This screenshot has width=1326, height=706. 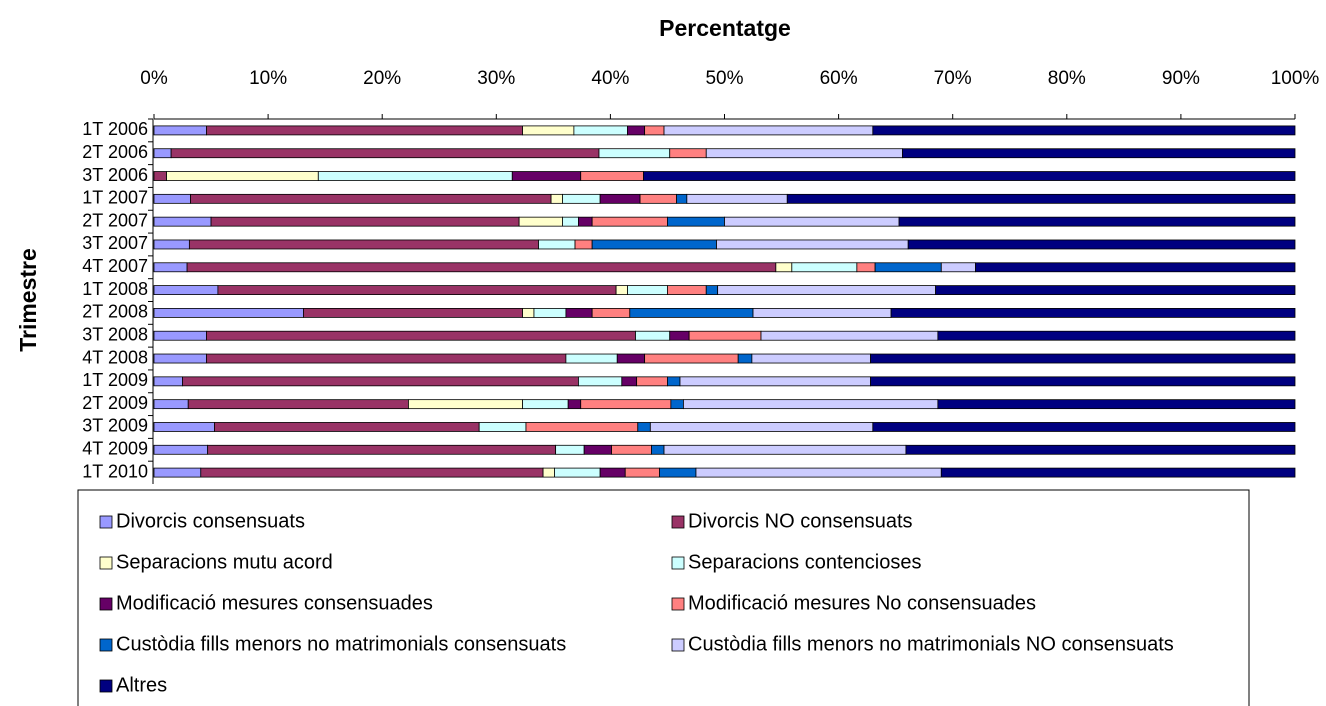 I want to click on x-tick-label: 60%, so click(x=839, y=78).